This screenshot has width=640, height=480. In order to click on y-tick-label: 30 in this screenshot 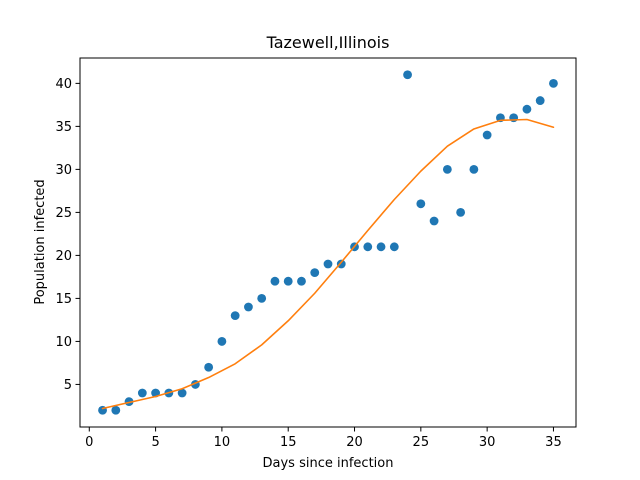, I will do `click(63, 170)`.